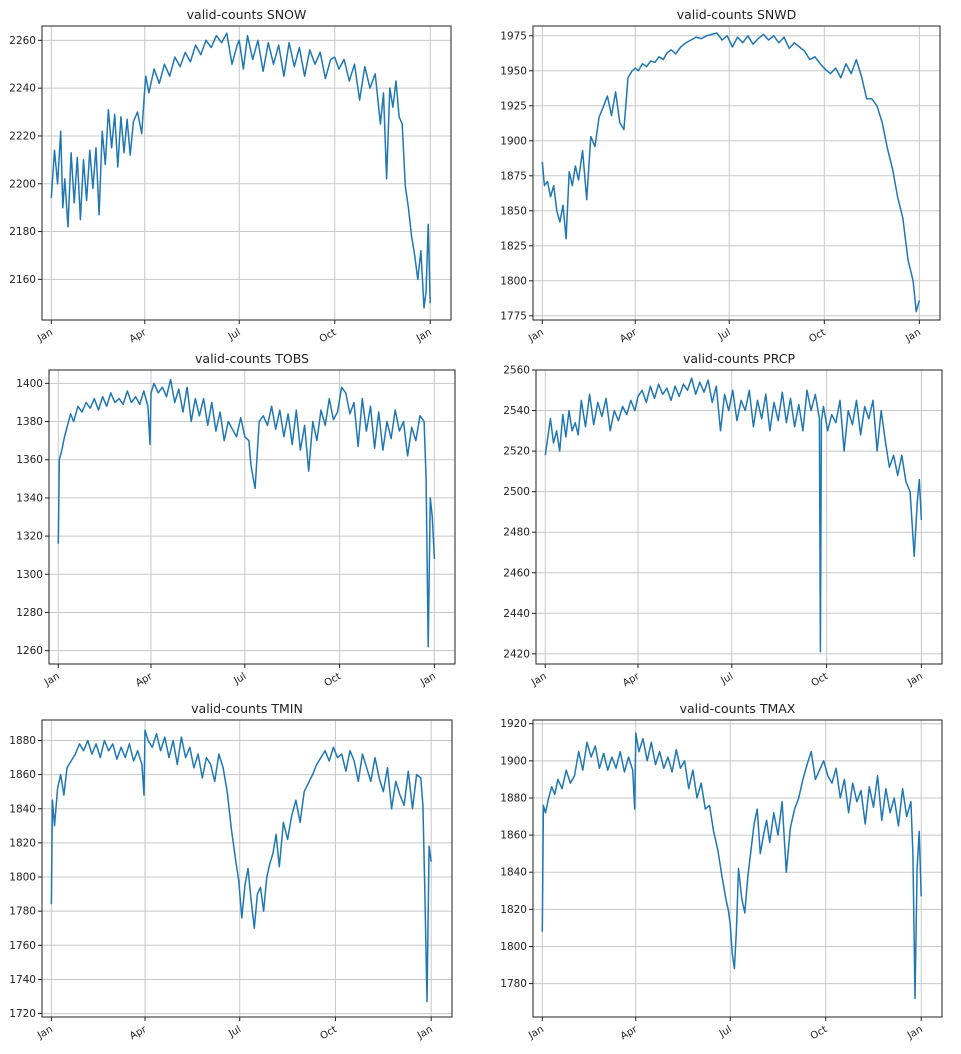  What do you see at coordinates (516, 614) in the screenshot?
I see `y-tick-label: 2440` at bounding box center [516, 614].